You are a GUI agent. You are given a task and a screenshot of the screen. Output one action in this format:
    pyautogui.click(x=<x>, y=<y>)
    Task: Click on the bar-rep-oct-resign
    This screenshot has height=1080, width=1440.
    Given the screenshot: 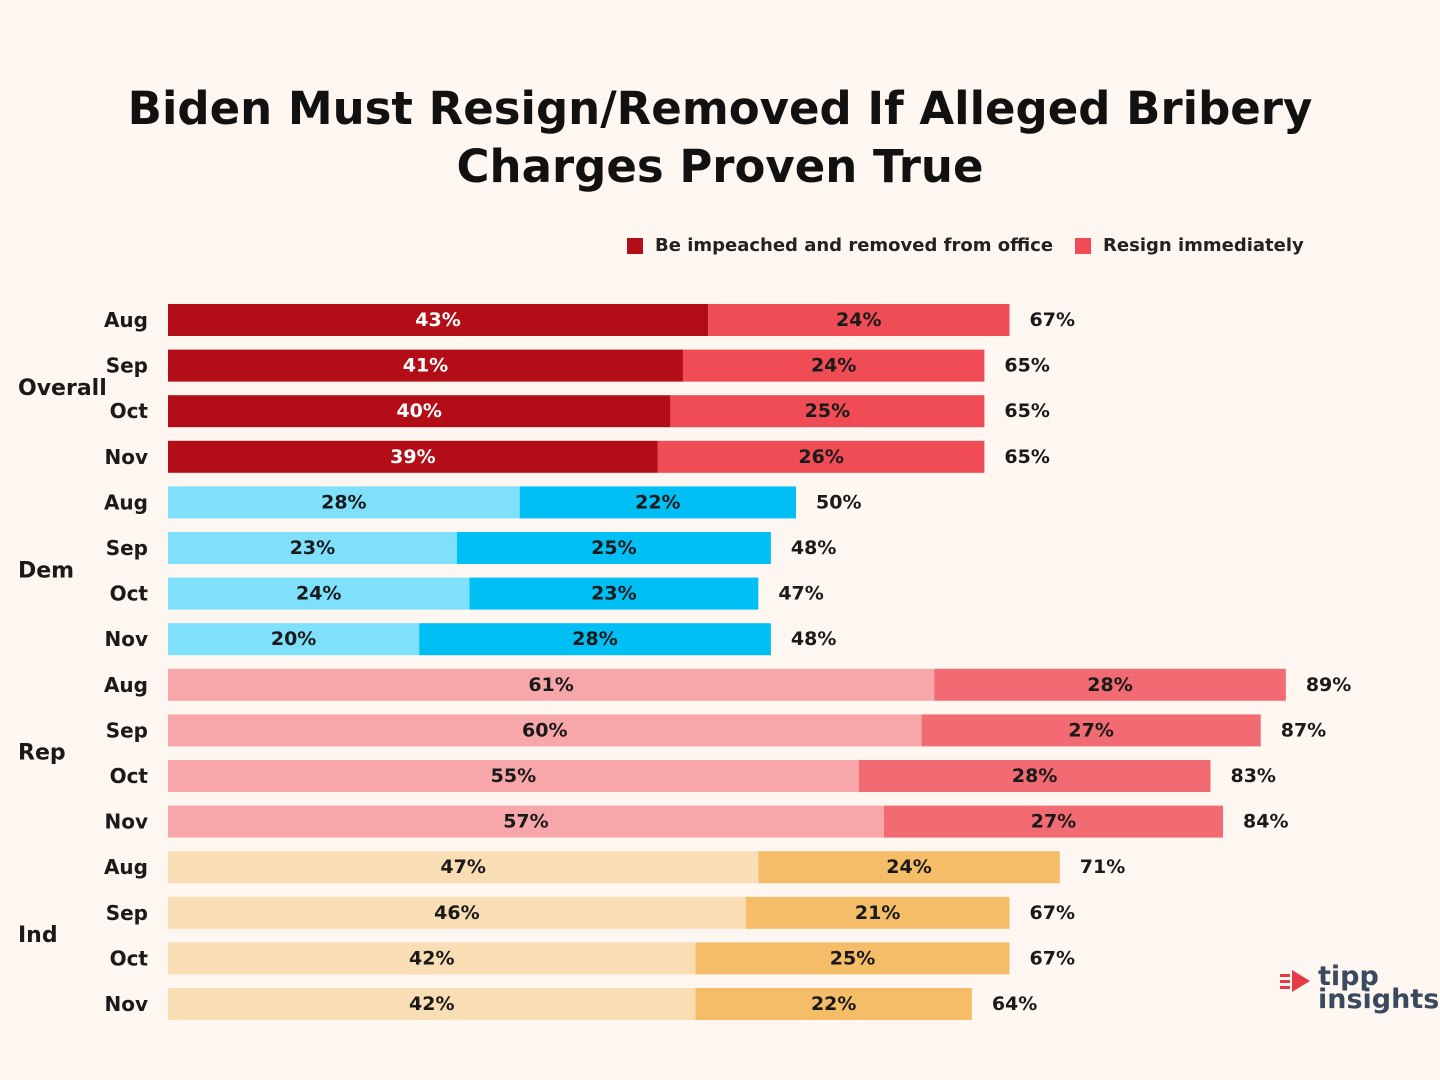 What is the action you would take?
    pyautogui.click(x=1034, y=776)
    